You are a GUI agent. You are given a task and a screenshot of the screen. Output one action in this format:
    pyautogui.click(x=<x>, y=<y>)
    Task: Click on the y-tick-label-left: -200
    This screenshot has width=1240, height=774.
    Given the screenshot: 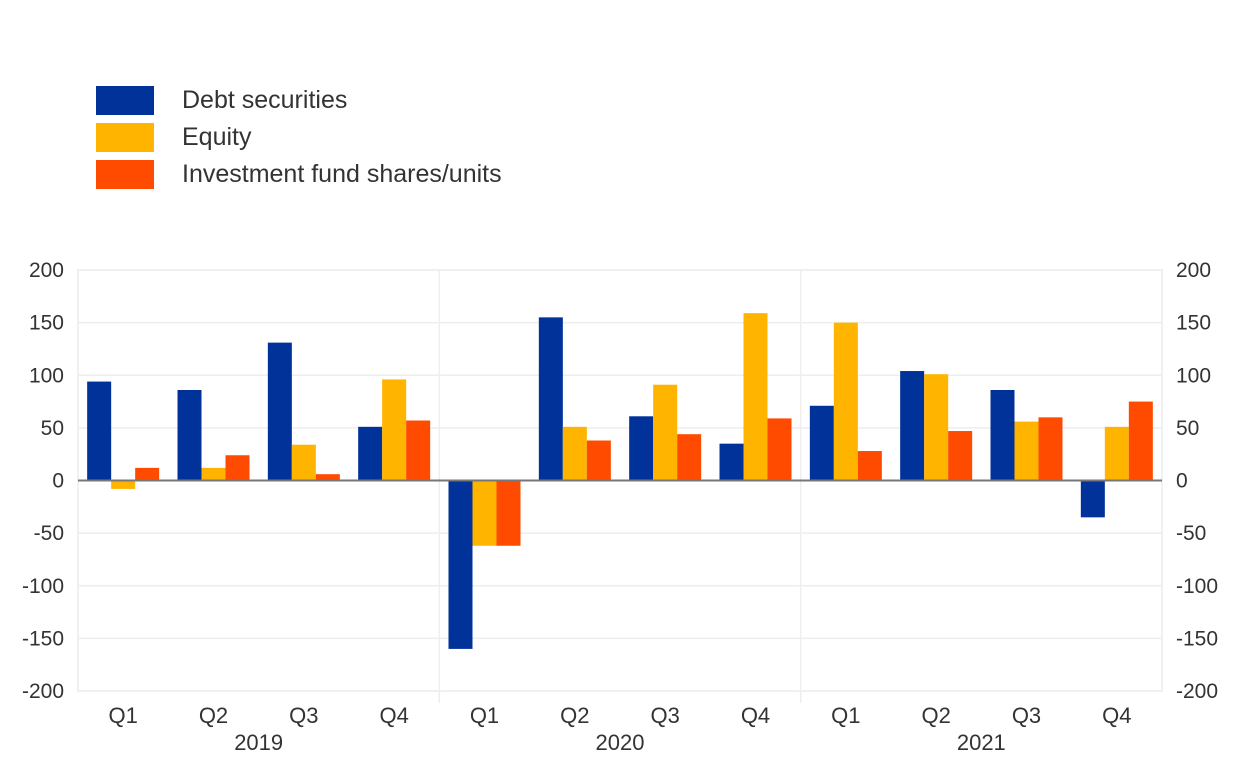 What is the action you would take?
    pyautogui.click(x=43, y=691)
    